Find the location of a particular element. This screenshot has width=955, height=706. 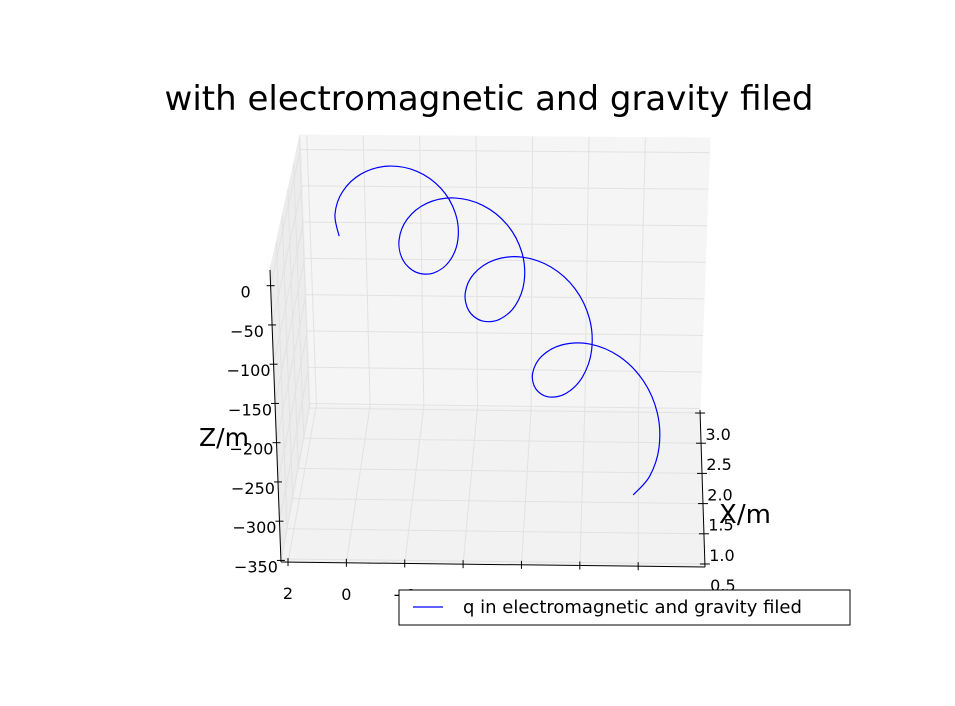

z-tick-label: −350 is located at coordinates (256, 566).